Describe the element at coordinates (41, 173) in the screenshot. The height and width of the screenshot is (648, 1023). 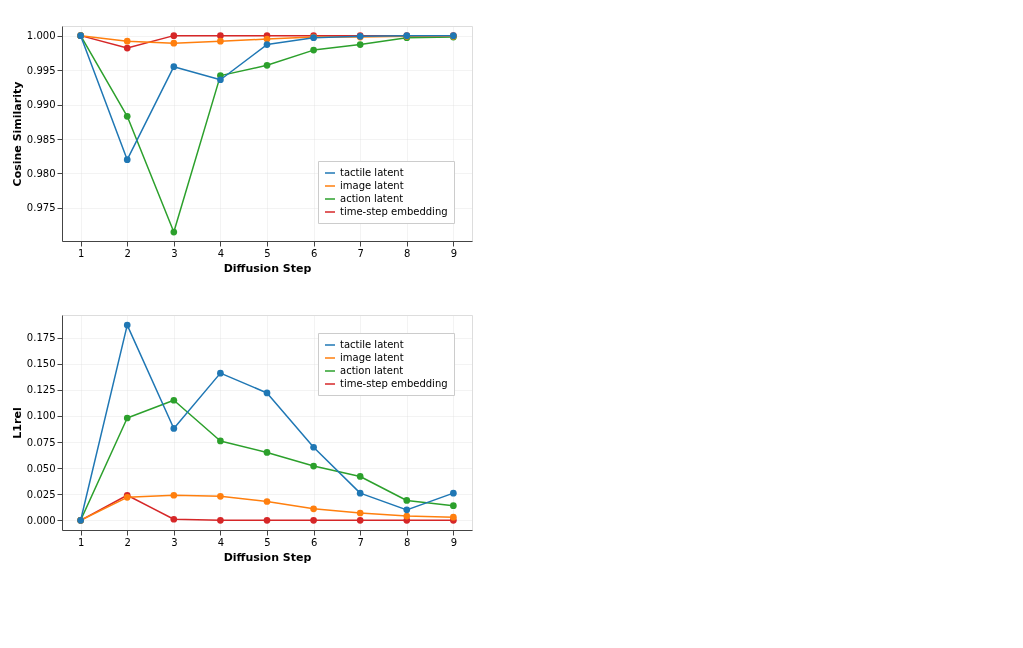
I see `y-tick-label: 0.980` at that location.